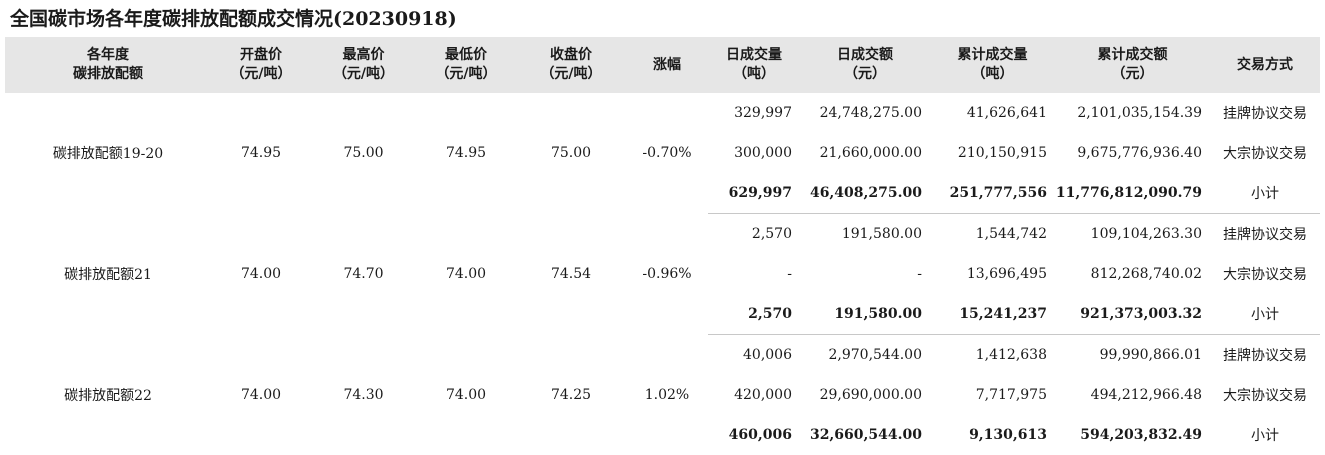 The height and width of the screenshot is (455, 1325). I want to click on daily-volume: 420,000, so click(754, 395).